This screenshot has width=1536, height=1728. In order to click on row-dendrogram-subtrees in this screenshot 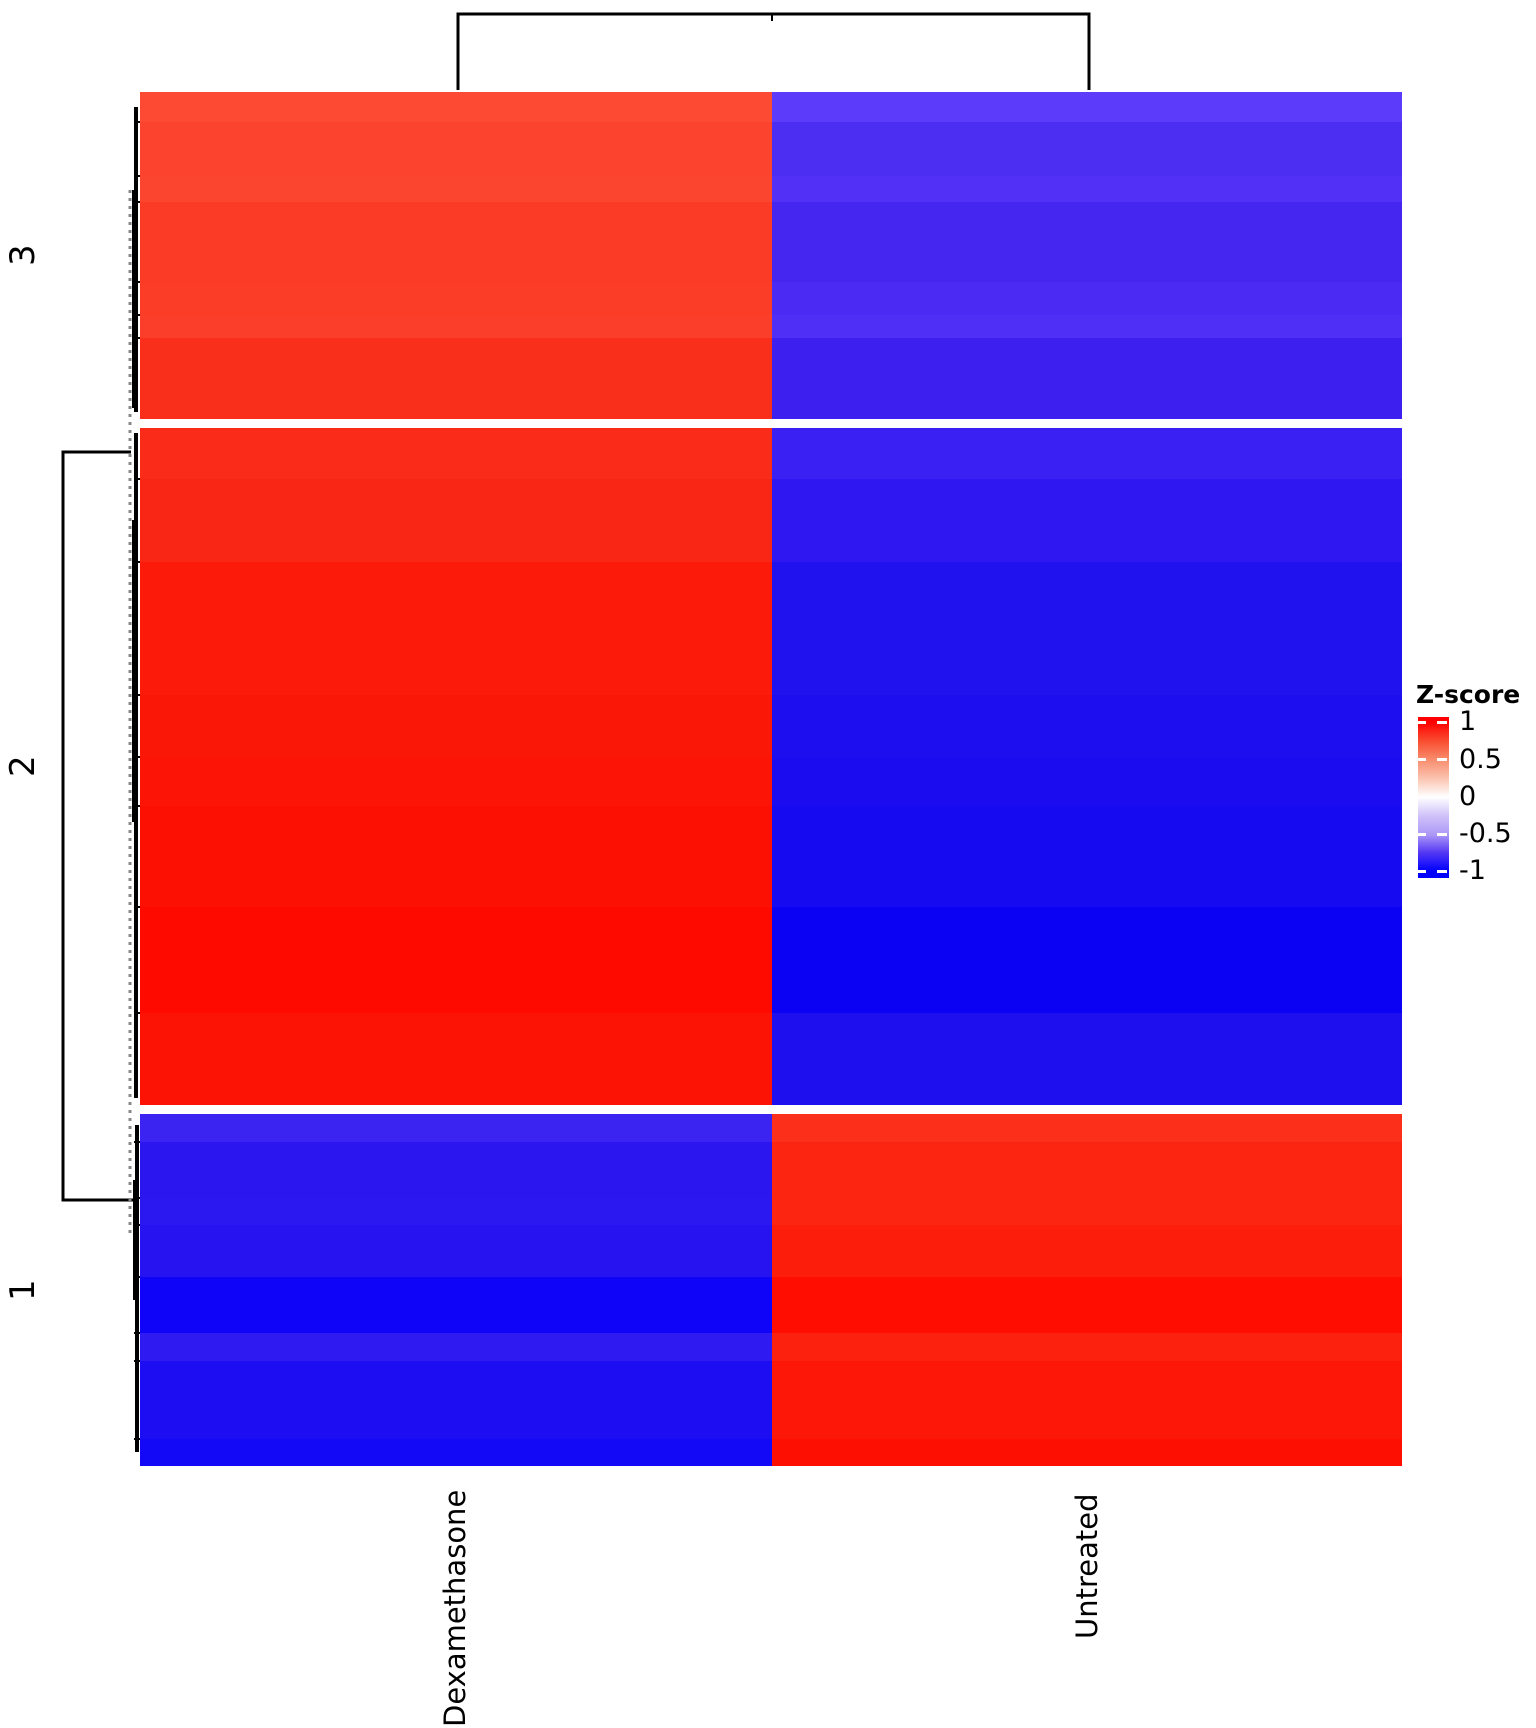, I will do `click(136, 779)`.